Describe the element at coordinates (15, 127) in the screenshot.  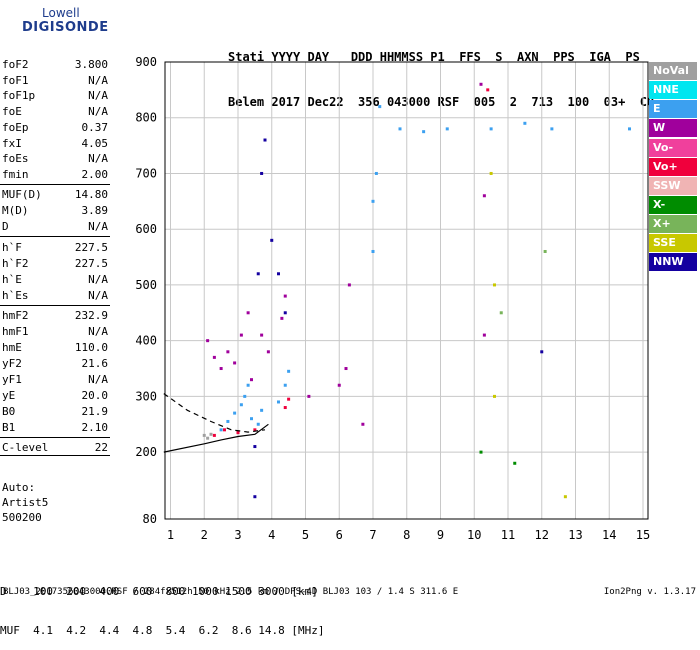
I see `param-key: foEp` at that location.